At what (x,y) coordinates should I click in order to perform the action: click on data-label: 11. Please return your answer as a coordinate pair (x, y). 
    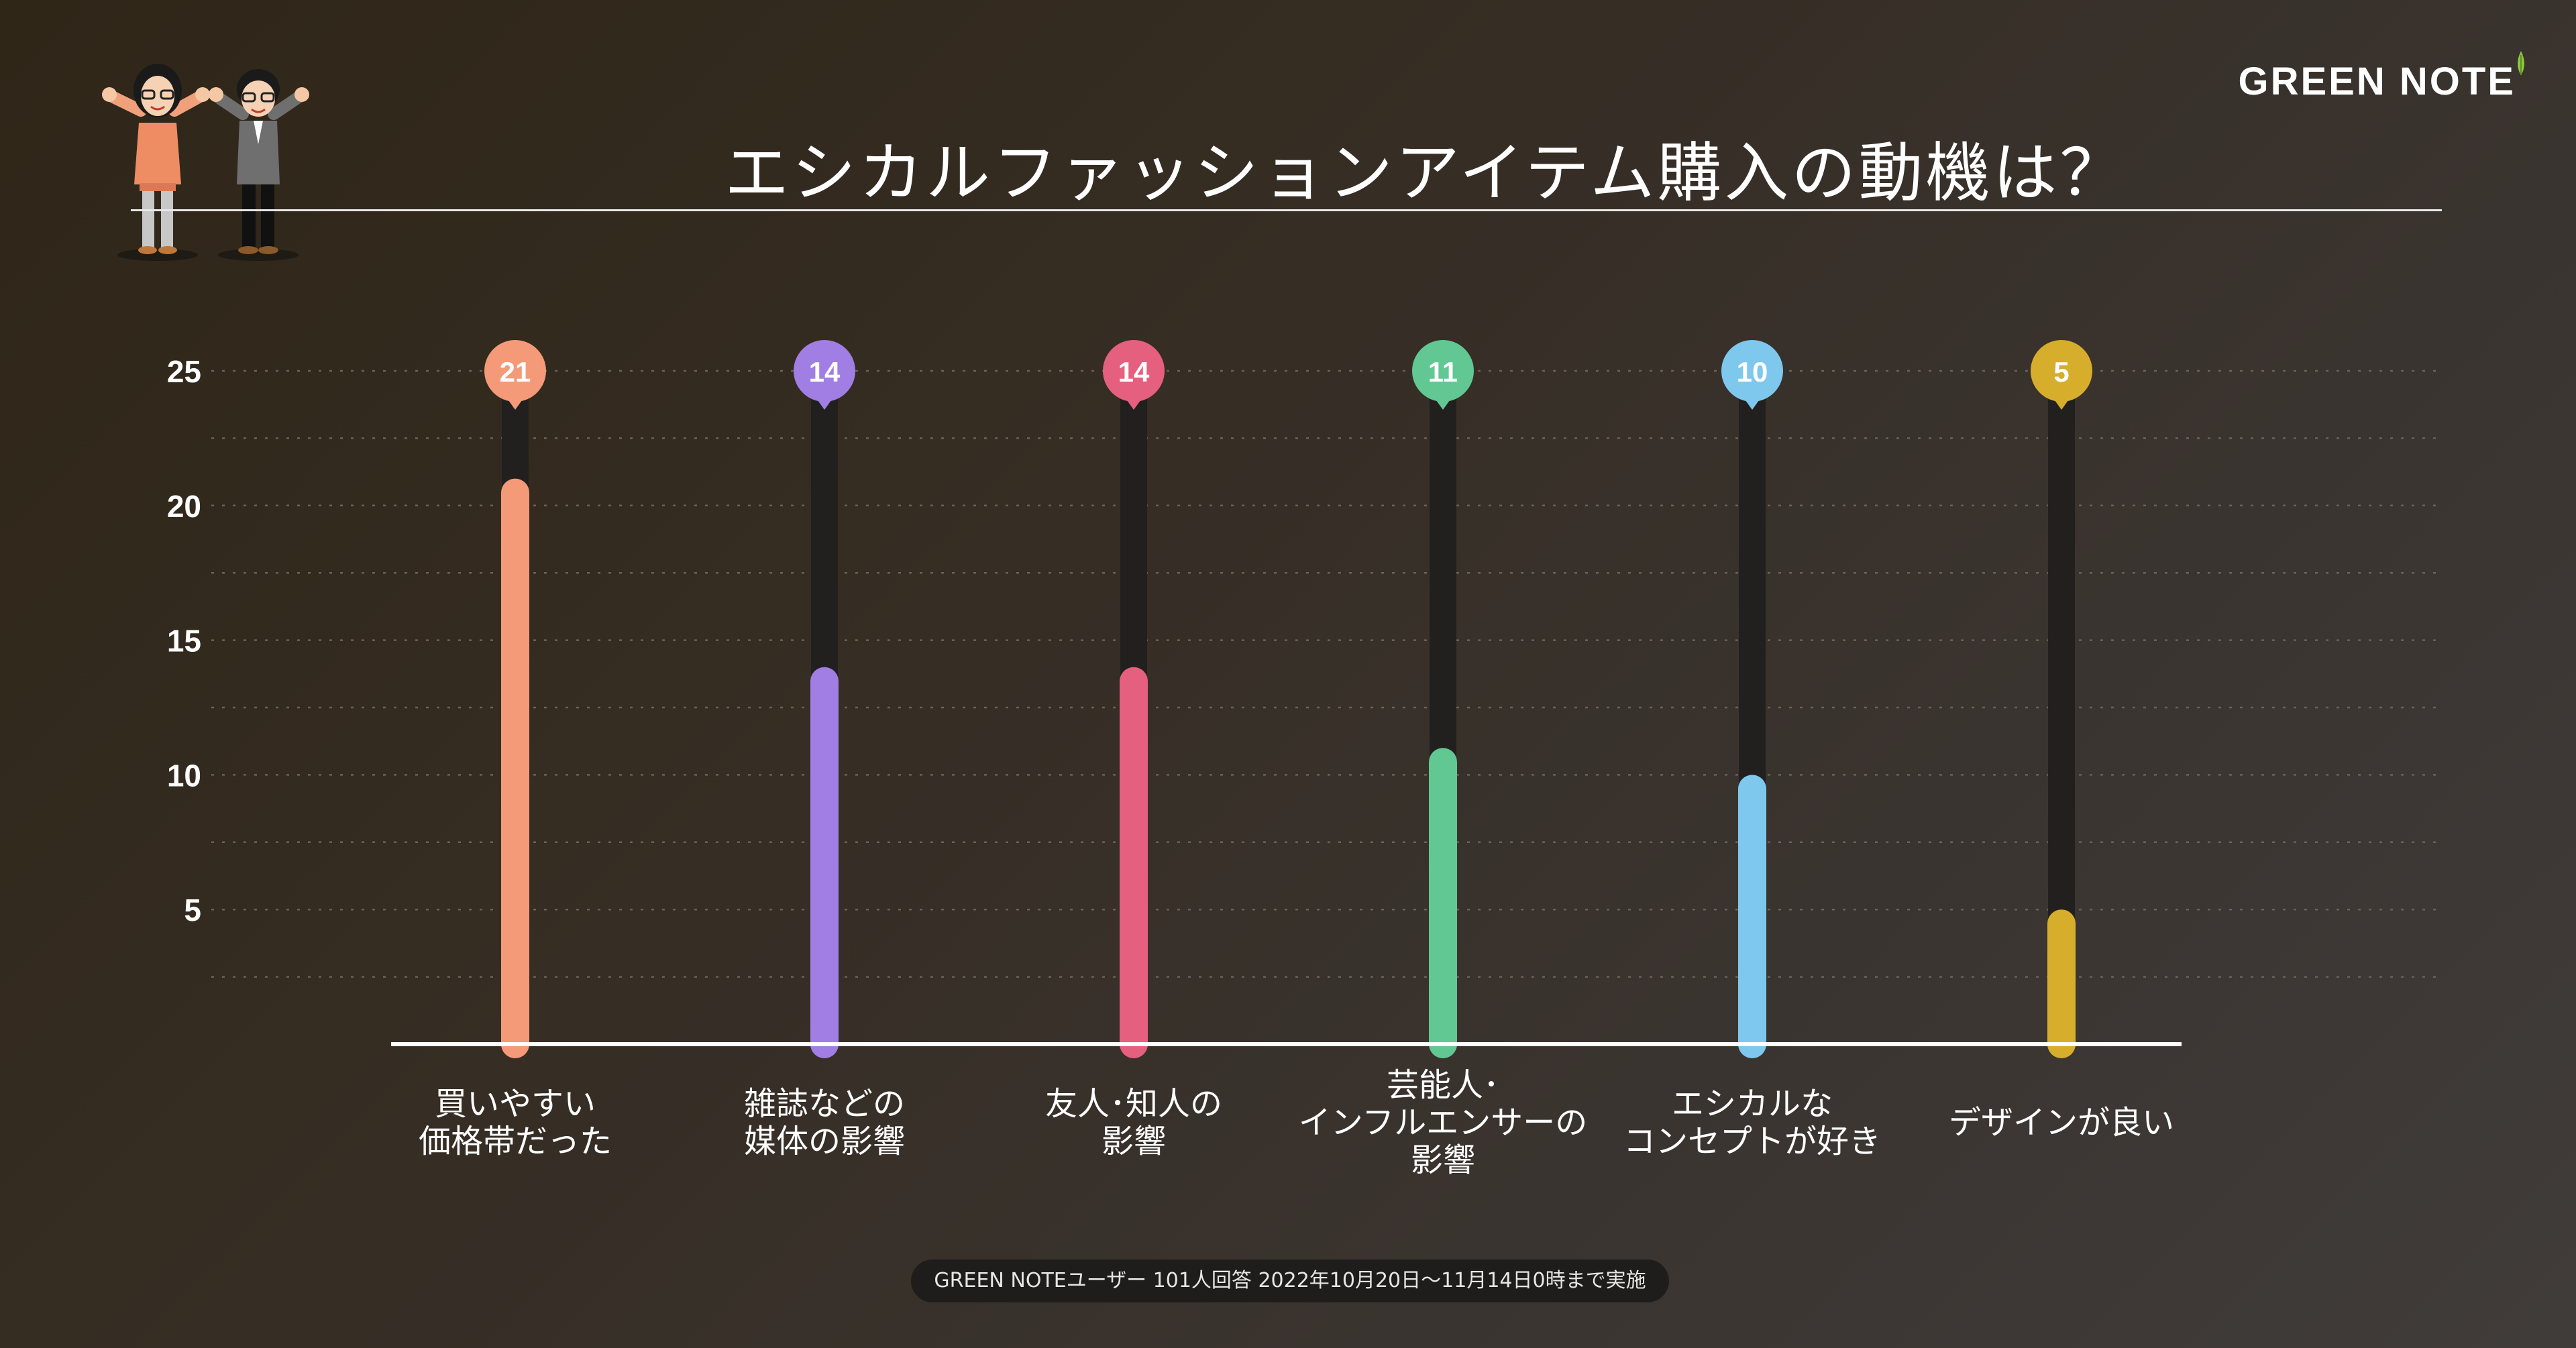
    Looking at the image, I should click on (1443, 372).